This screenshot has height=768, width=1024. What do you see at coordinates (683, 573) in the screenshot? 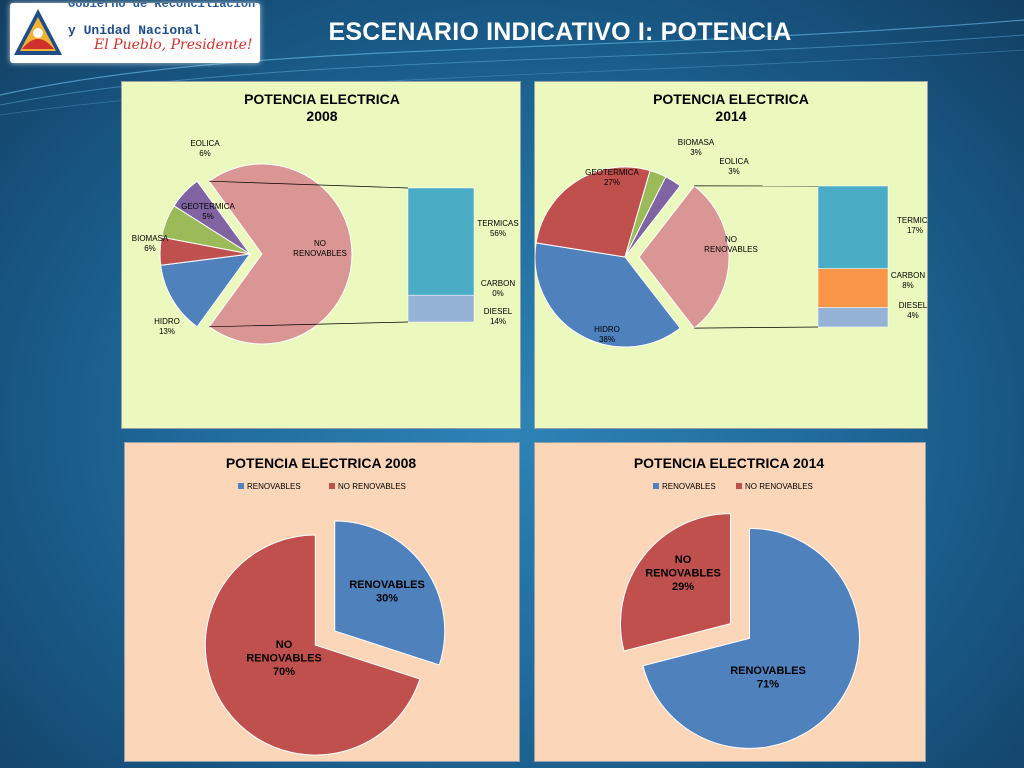
I see `data-label-no-renovables: NO RENOVABLES 29%` at bounding box center [683, 573].